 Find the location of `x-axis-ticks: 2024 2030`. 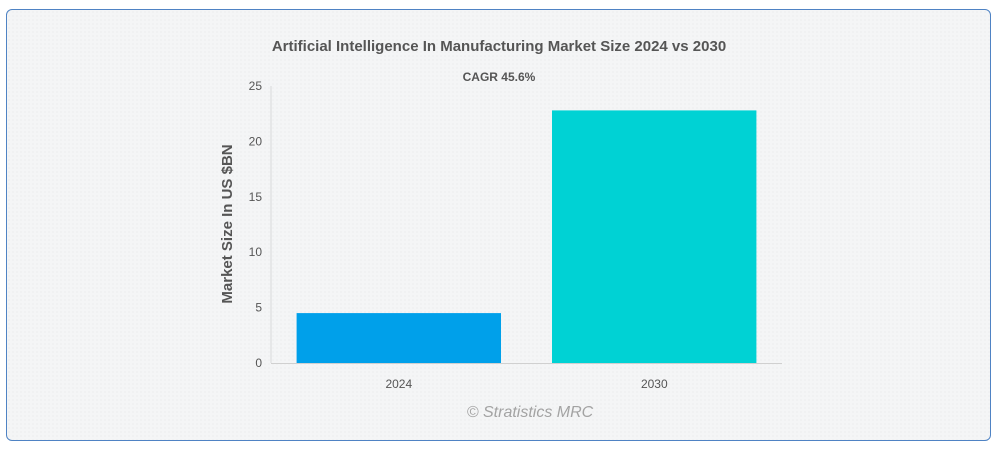

x-axis-ticks: 2024 2030 is located at coordinates (526, 384).